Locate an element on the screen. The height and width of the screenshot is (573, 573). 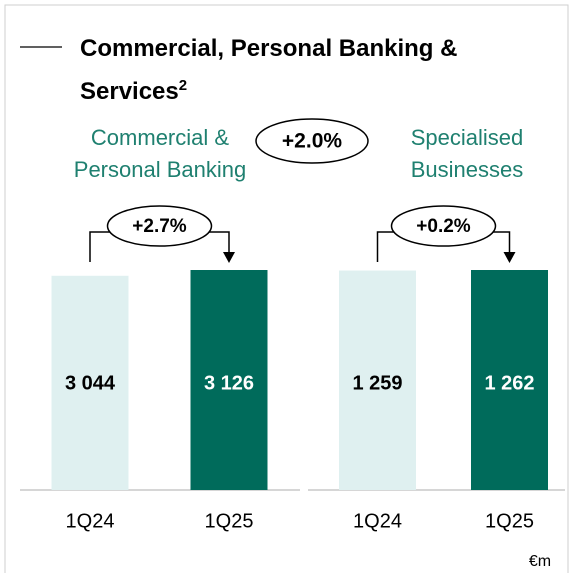
panel-title: Commercial & Personal Banking is located at coordinates (160, 153).